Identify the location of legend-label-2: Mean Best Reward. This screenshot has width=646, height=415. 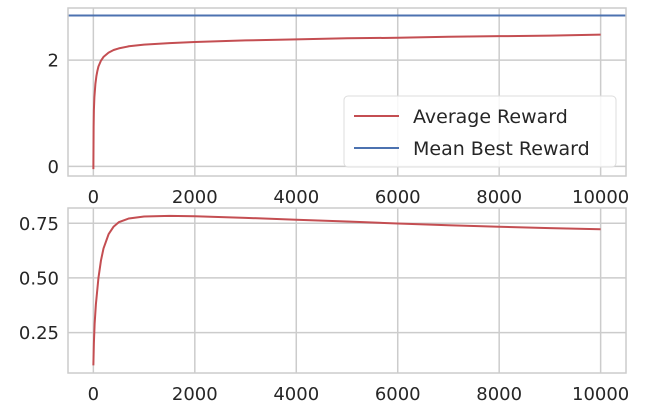
(501, 149).